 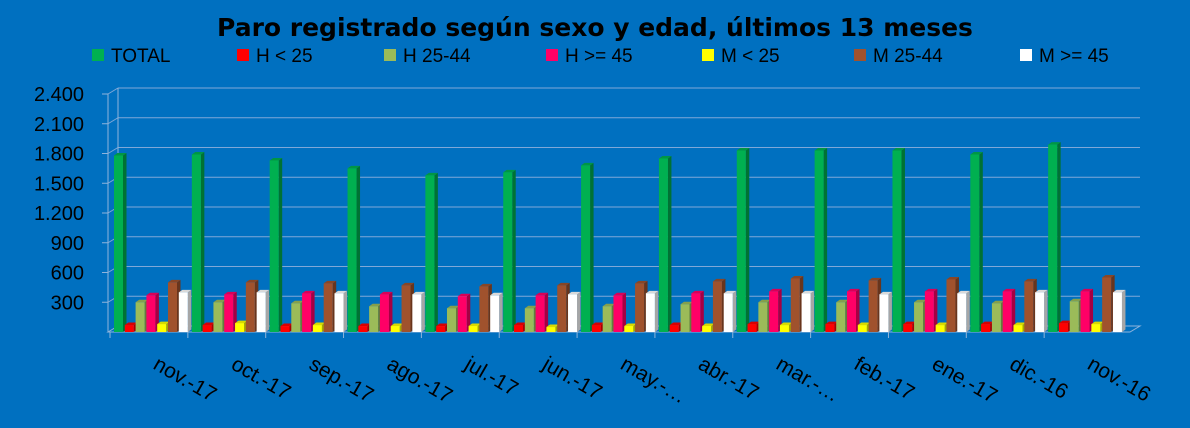 I want to click on bar-M < 25-feb.-17, so click(x=864, y=327).